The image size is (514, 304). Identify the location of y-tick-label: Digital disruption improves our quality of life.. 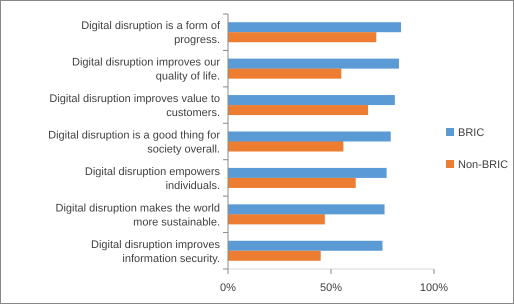
(146, 69).